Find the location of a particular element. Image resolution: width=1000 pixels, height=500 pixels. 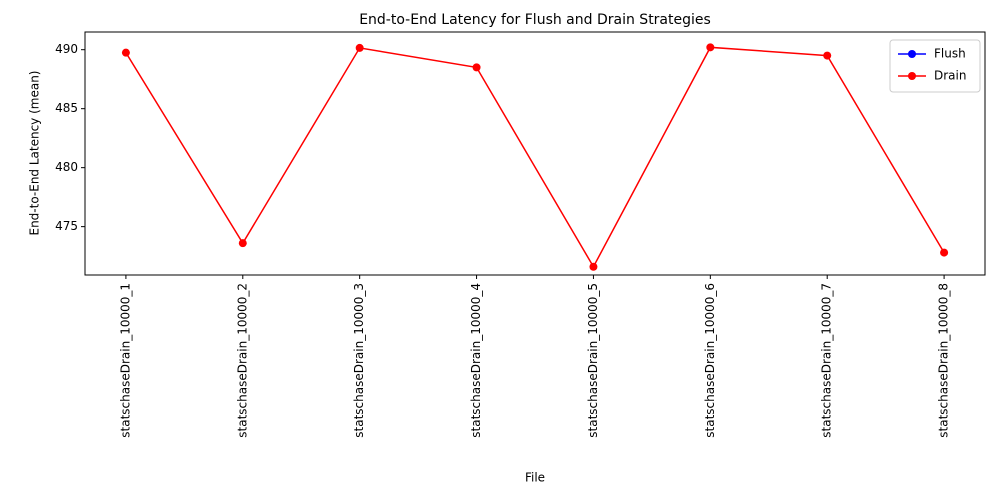

x-tick-label: statschaseDrain_10000_5 is located at coordinates (593, 360).